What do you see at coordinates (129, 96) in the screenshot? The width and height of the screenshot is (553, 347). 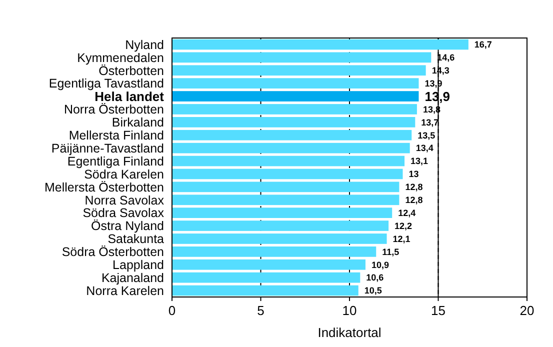 I see `y-tick-label: Hela landet` at bounding box center [129, 96].